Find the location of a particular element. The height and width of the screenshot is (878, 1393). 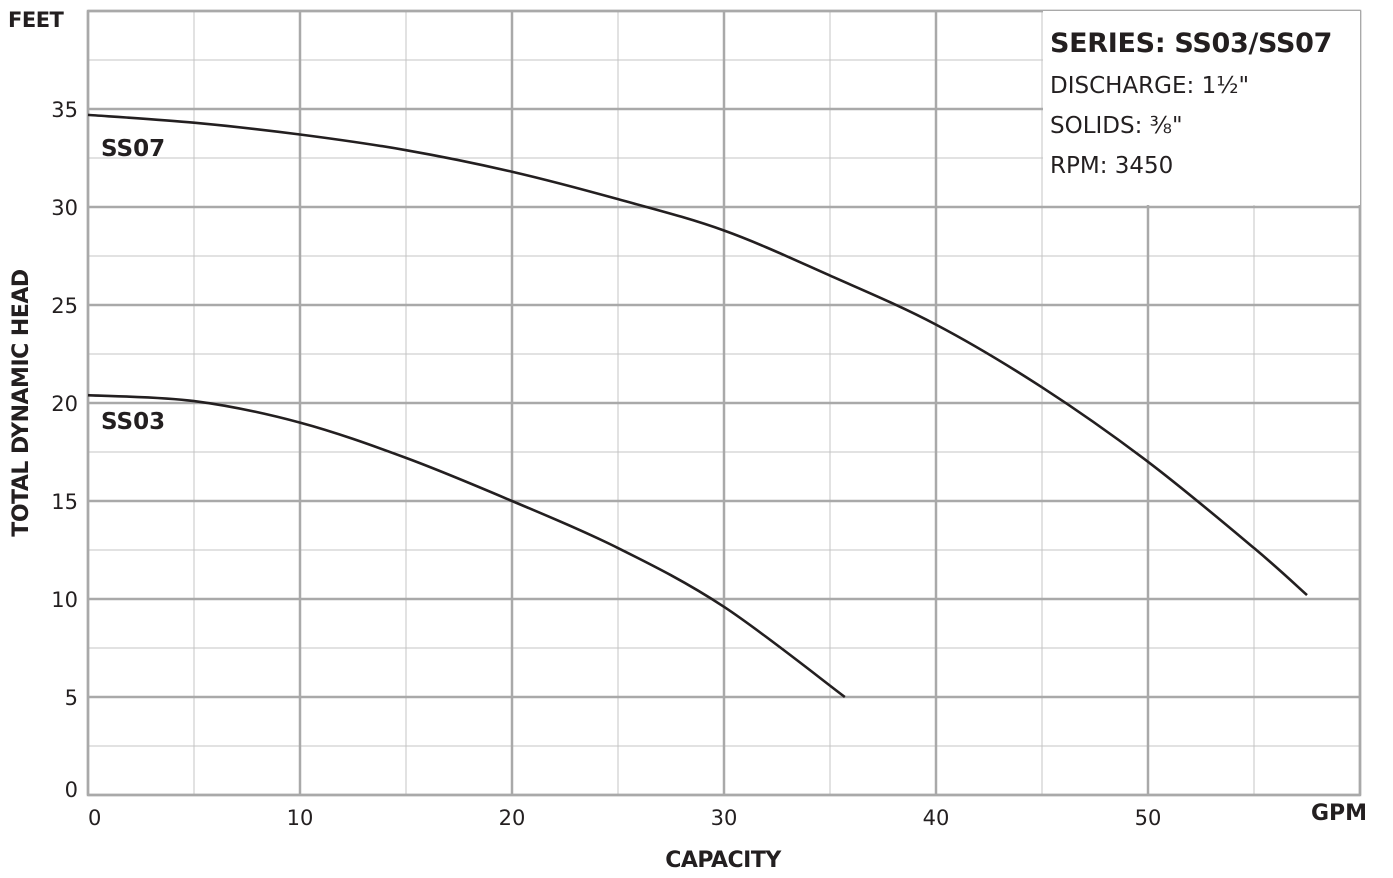

x-tick-label: 40 is located at coordinates (936, 818).